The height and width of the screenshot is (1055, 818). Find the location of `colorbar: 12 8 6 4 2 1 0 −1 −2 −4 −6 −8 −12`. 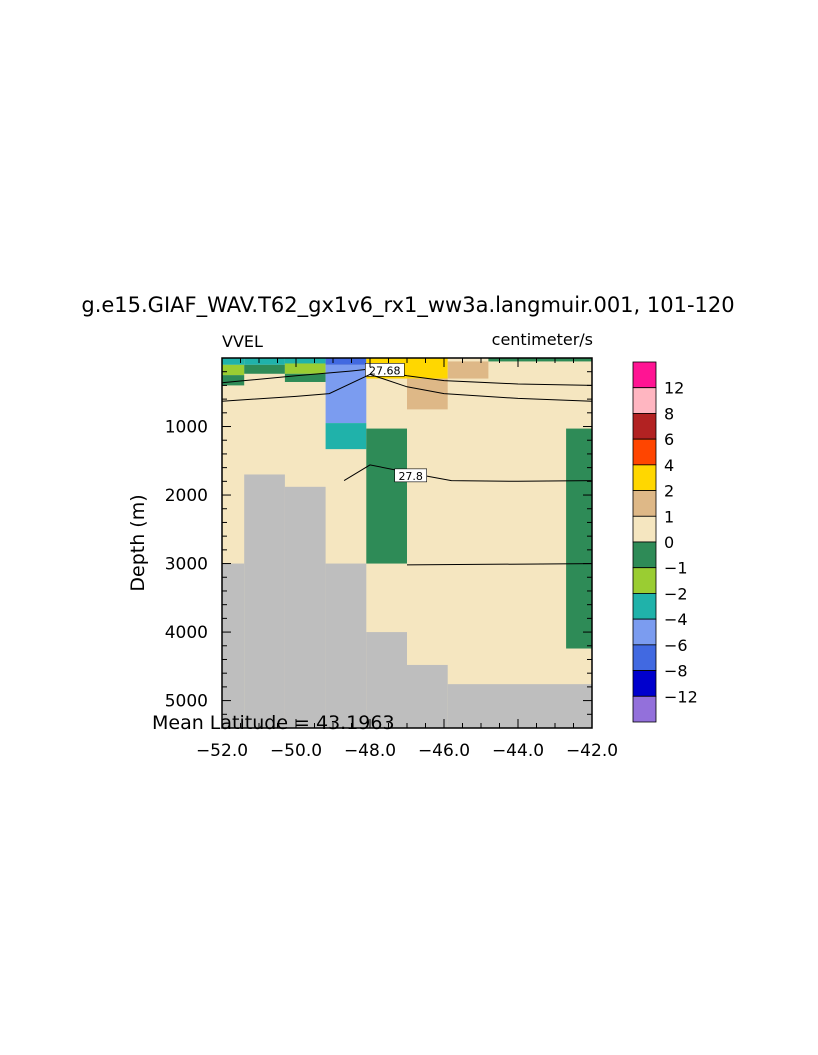

colorbar: 12 8 6 4 2 1 0 −1 −2 −4 −6 −8 −12 is located at coordinates (665, 542).